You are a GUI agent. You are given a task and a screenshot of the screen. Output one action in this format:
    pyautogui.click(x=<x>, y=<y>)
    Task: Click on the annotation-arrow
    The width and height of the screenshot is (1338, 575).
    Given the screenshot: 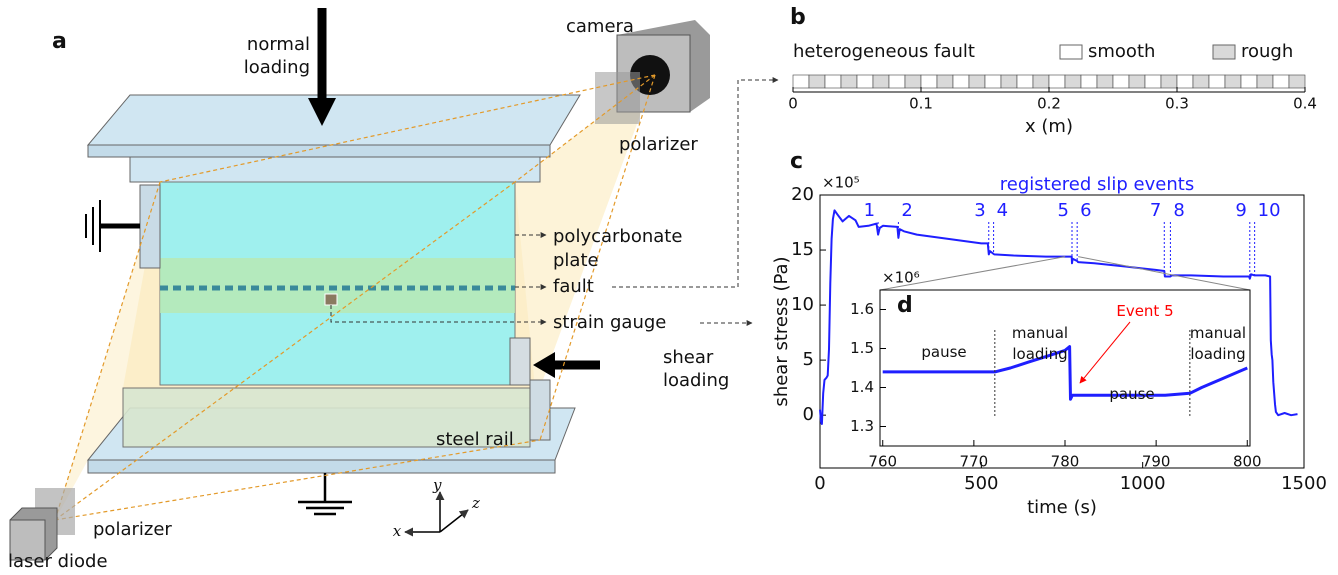 What is the action you would take?
    pyautogui.click(x=1105, y=352)
    